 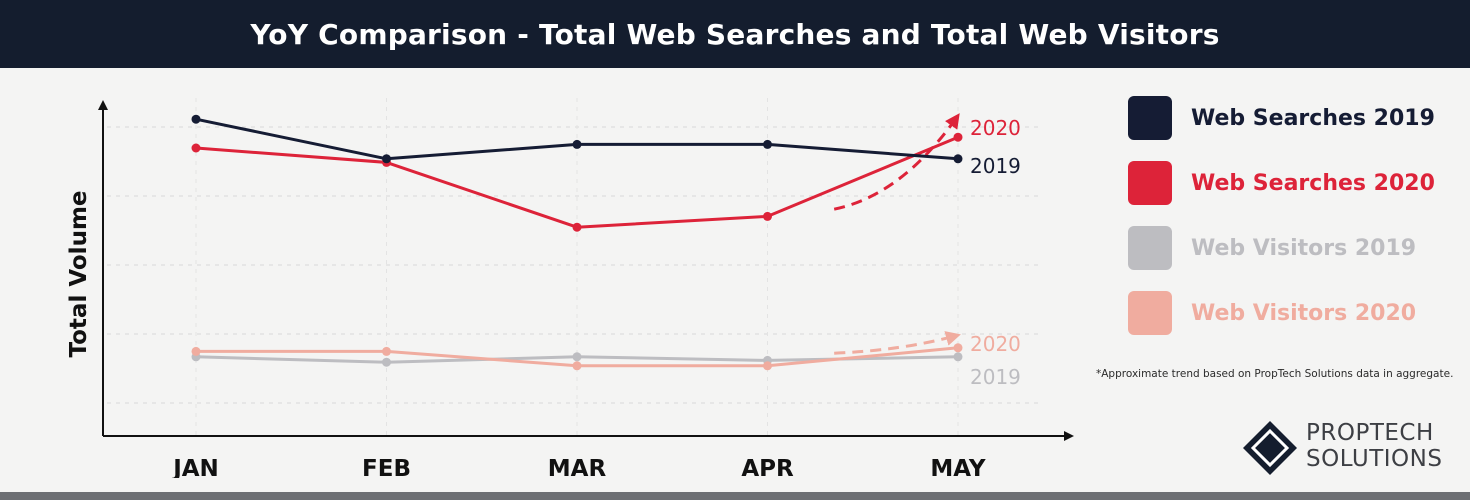 What do you see at coordinates (1313, 183) in the screenshot?
I see `legend-label: Web Searches 2020` at bounding box center [1313, 183].